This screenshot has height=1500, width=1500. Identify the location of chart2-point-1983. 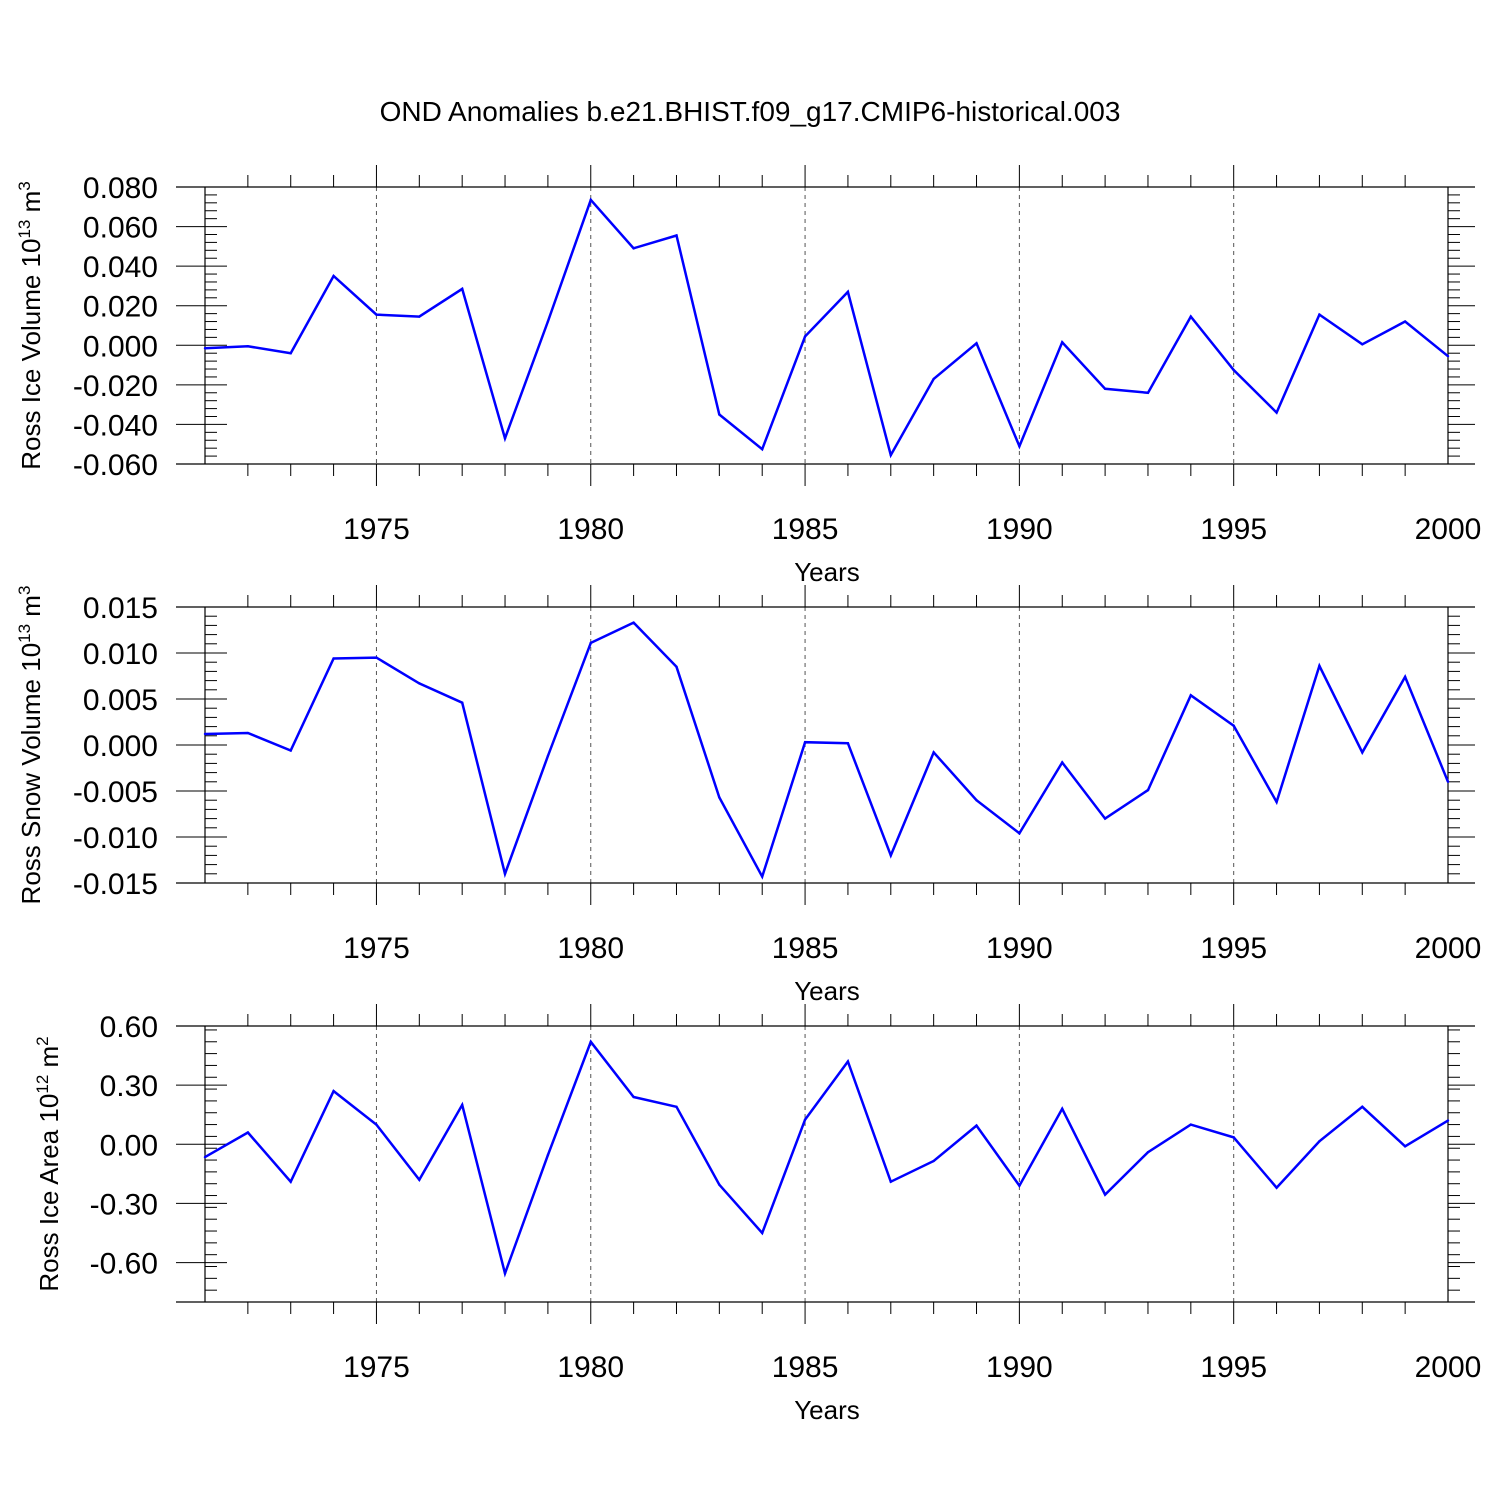
(719, 797).